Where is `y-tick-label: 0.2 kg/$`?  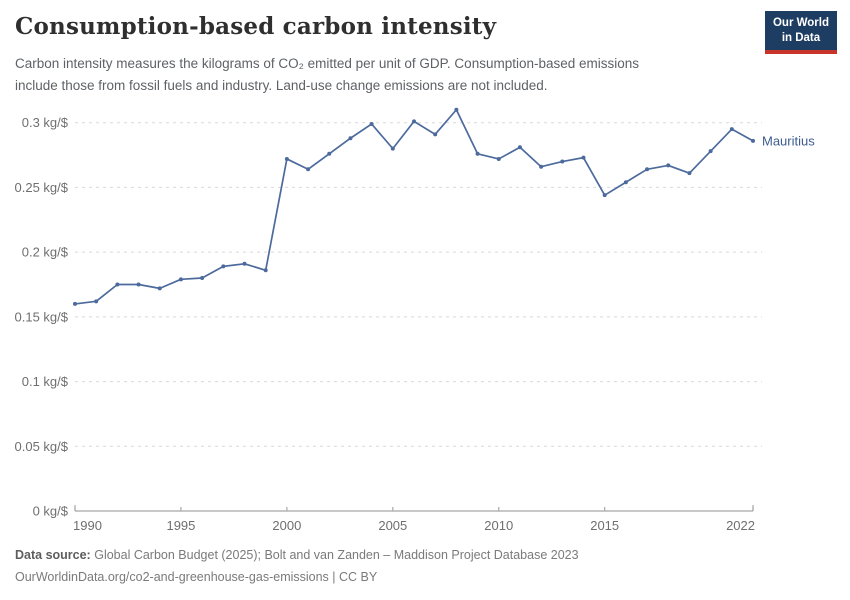 y-tick-label: 0.2 kg/$ is located at coordinates (45, 252).